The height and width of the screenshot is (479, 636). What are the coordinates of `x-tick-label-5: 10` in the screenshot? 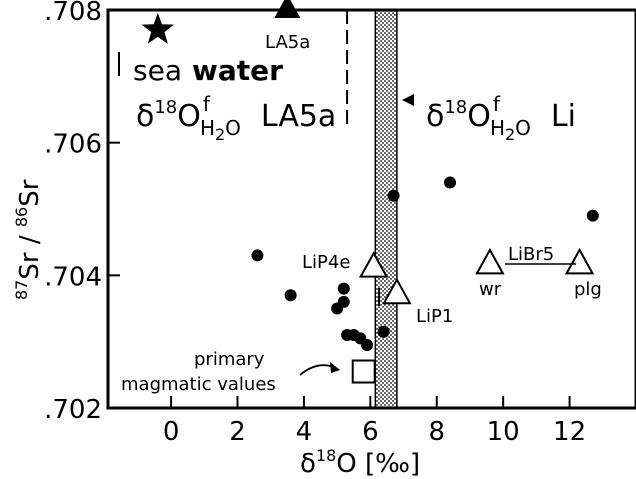 It's located at (503, 432).